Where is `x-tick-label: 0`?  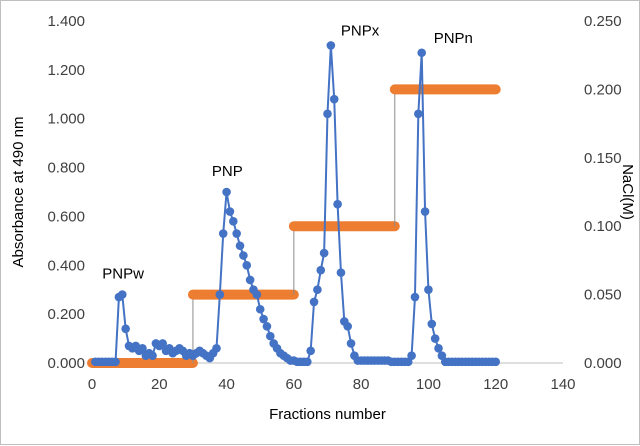
x-tick-label: 0 is located at coordinates (92, 384).